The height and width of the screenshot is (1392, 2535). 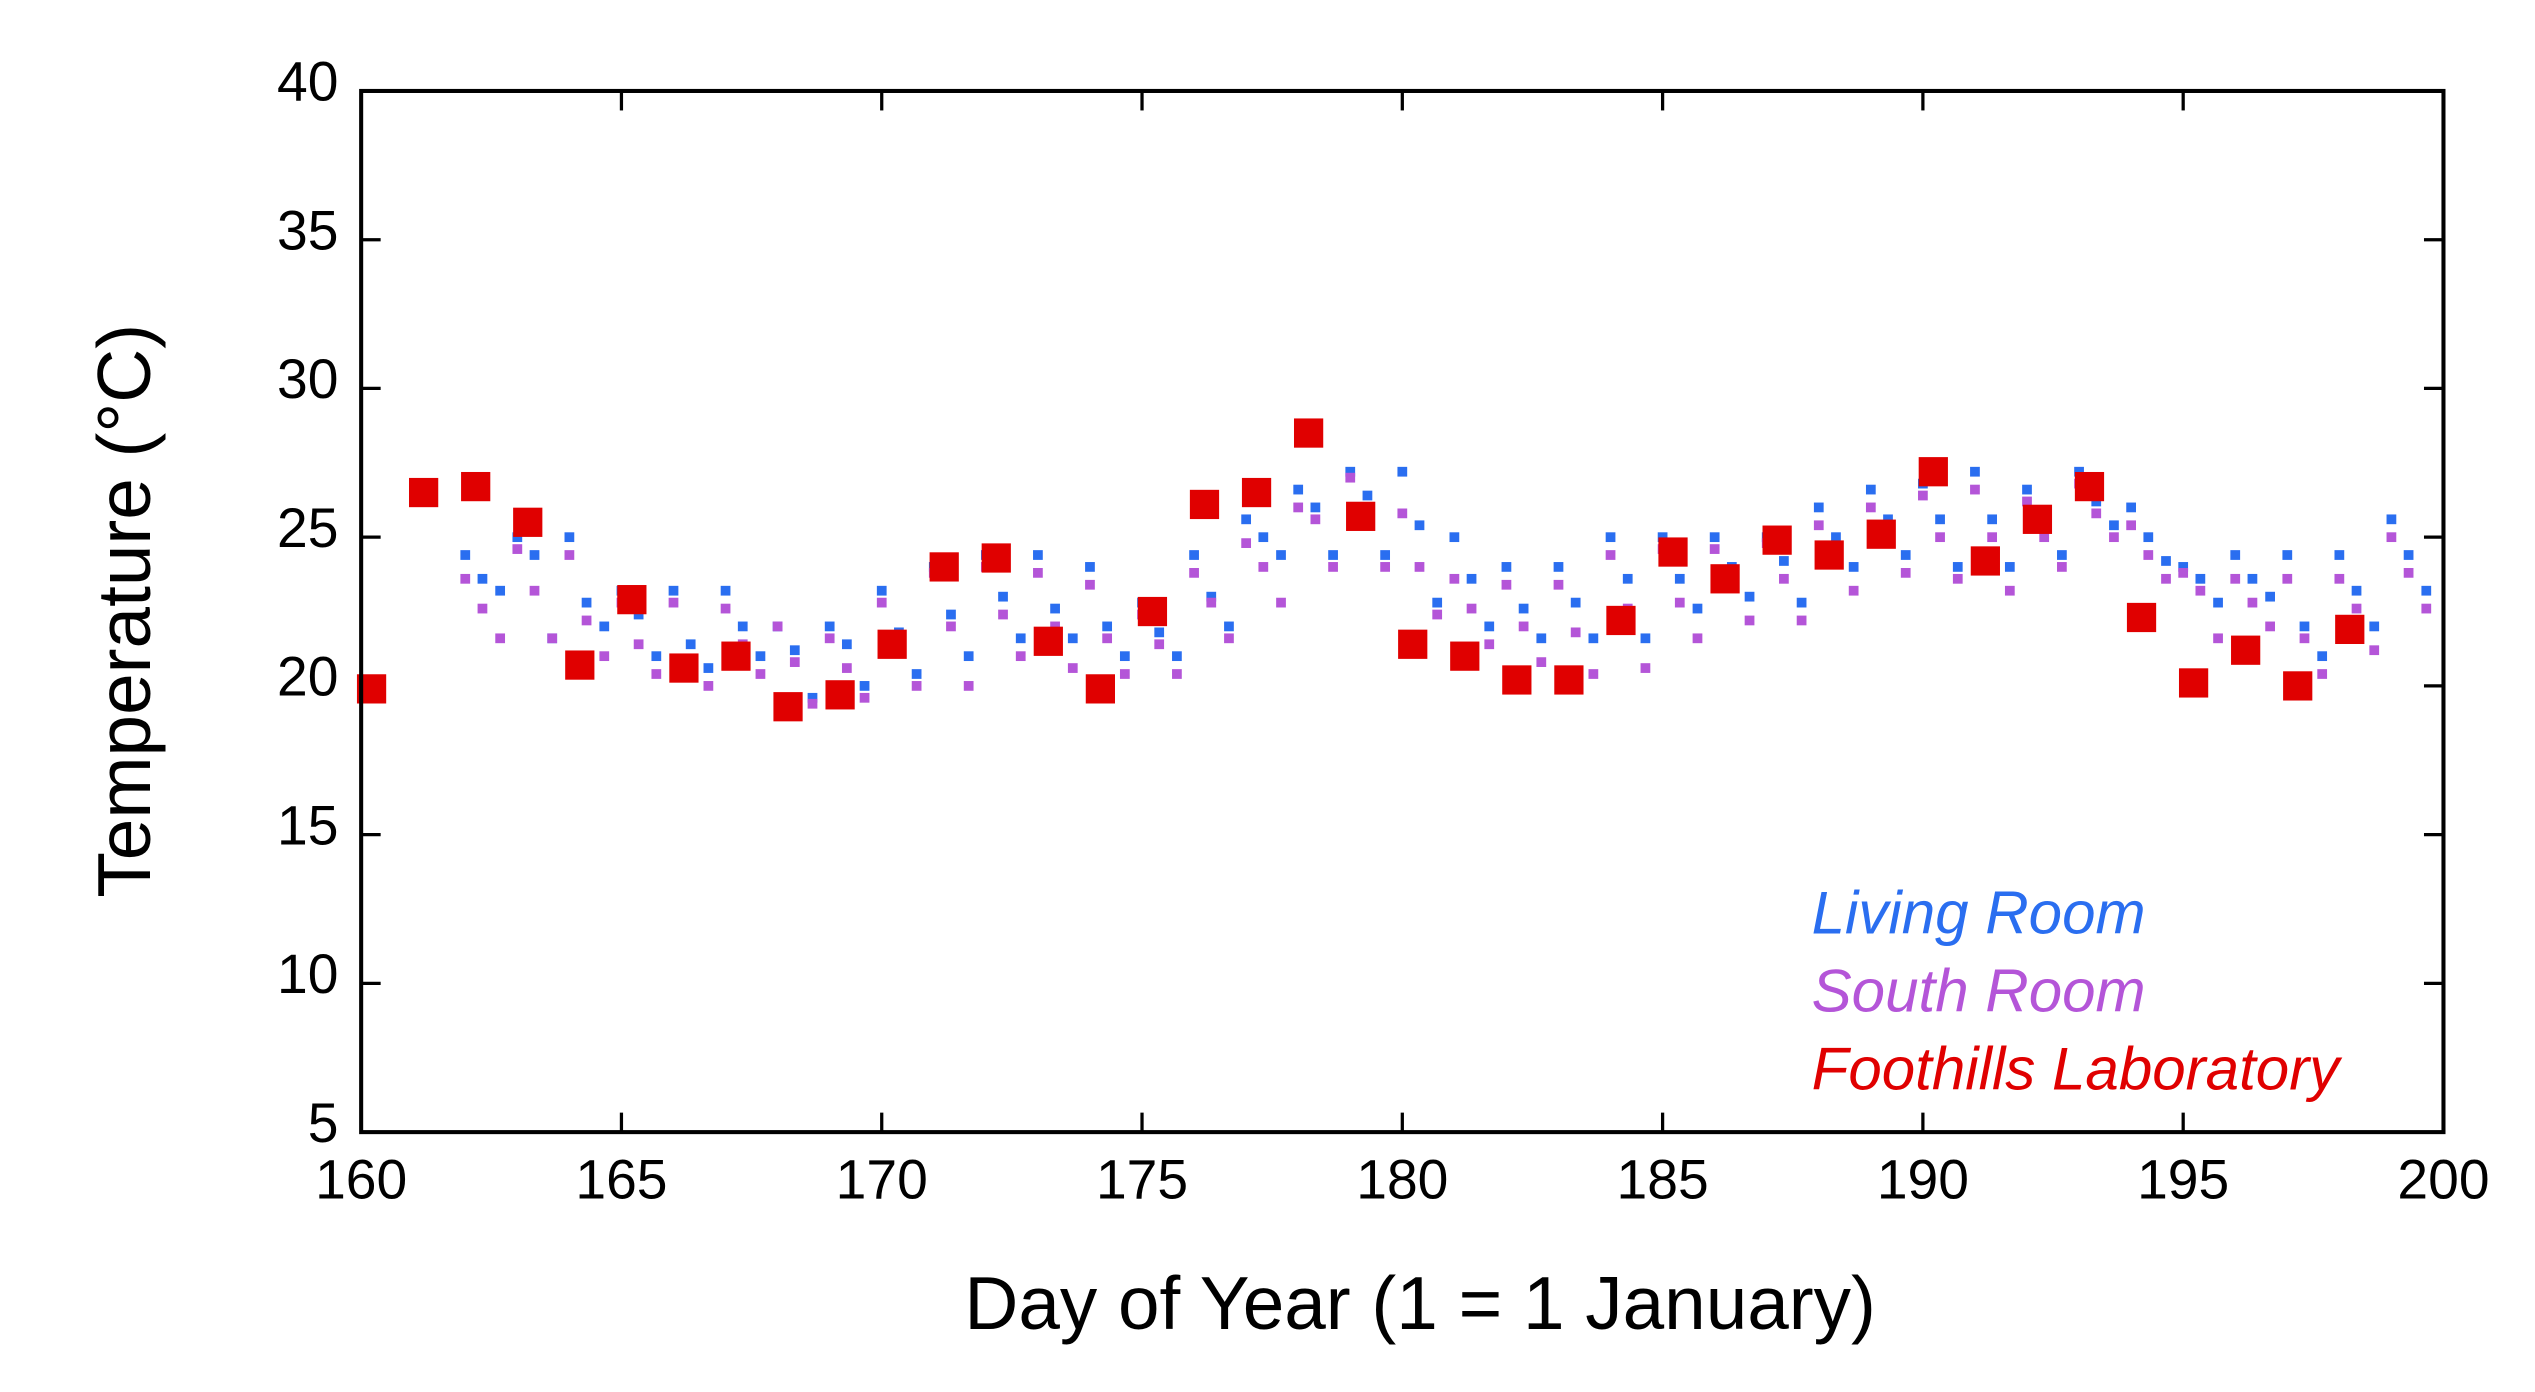 I want to click on legend-label: Living Room, so click(x=1979, y=913).